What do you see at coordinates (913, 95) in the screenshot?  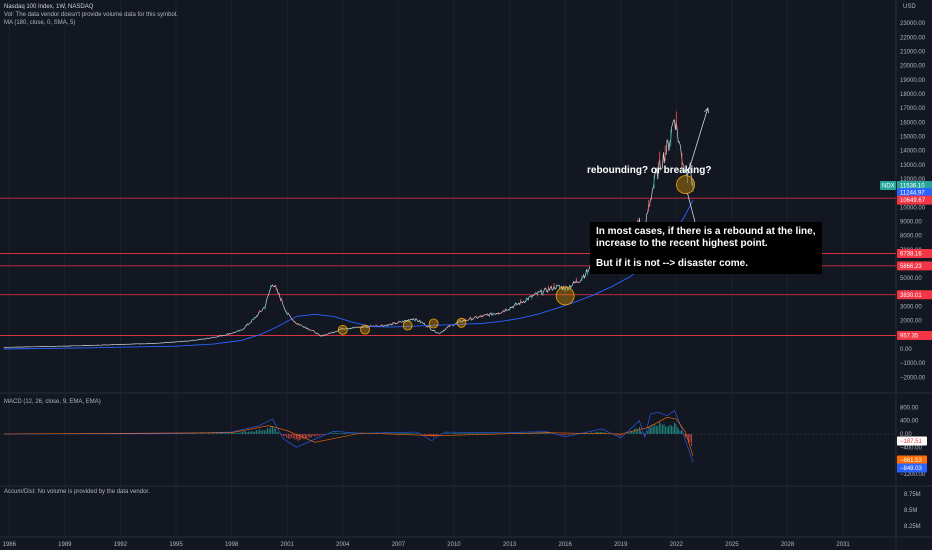 I see `price-tick-label: 18000.00` at bounding box center [913, 95].